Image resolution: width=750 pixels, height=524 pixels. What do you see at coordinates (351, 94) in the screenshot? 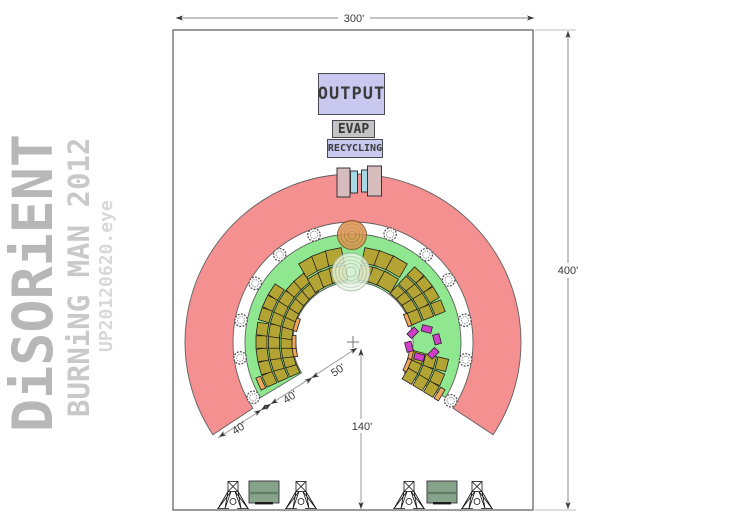
I see `output-station-label: OUTPUT` at bounding box center [351, 94].